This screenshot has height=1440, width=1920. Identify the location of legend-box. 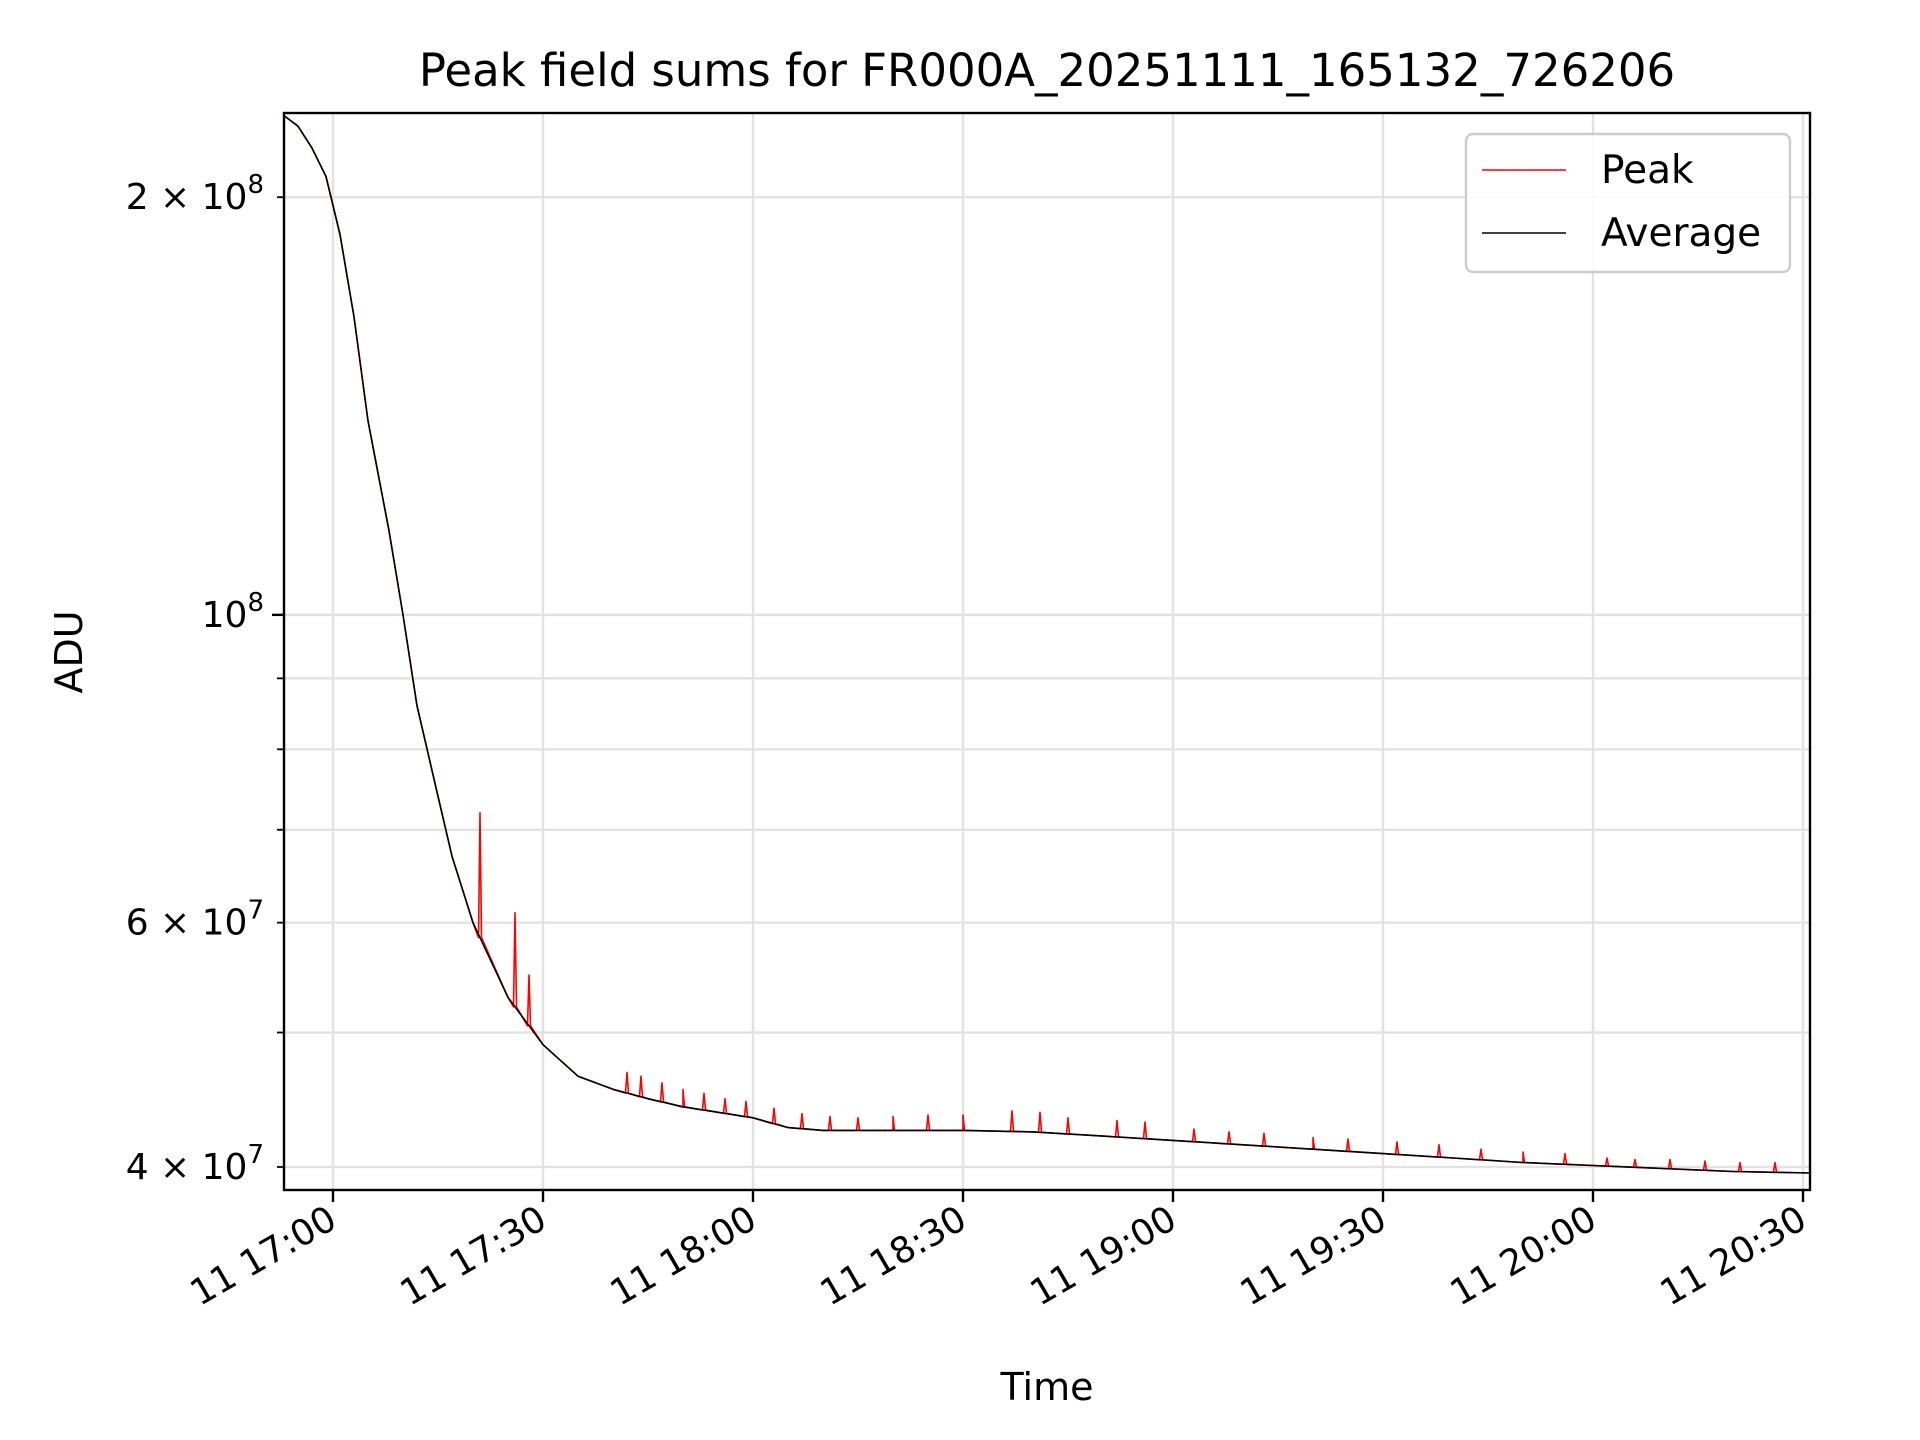
(1628, 203).